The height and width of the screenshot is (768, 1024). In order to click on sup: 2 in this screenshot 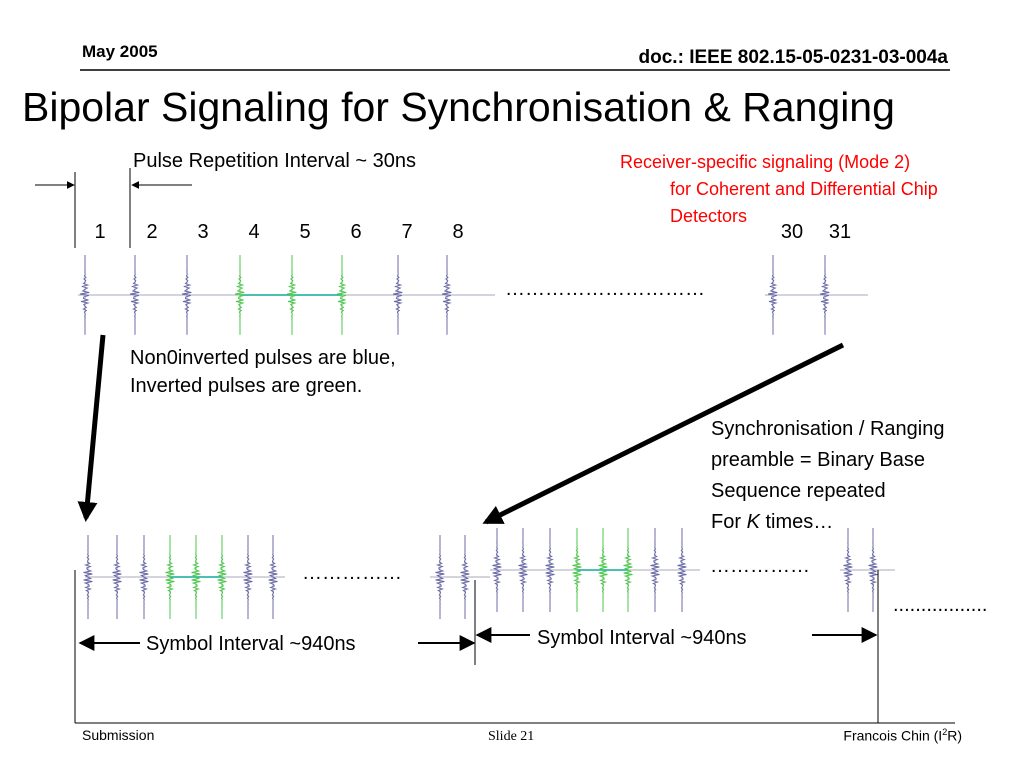, I will do `click(945, 732)`.